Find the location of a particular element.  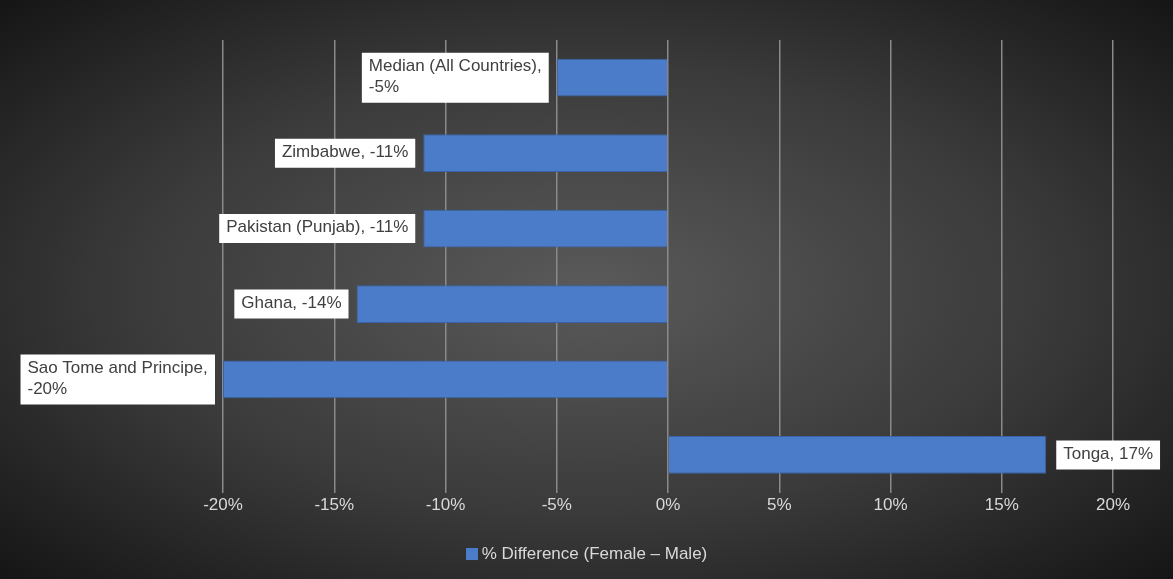

x-tick-label: 15% is located at coordinates (1001, 505).